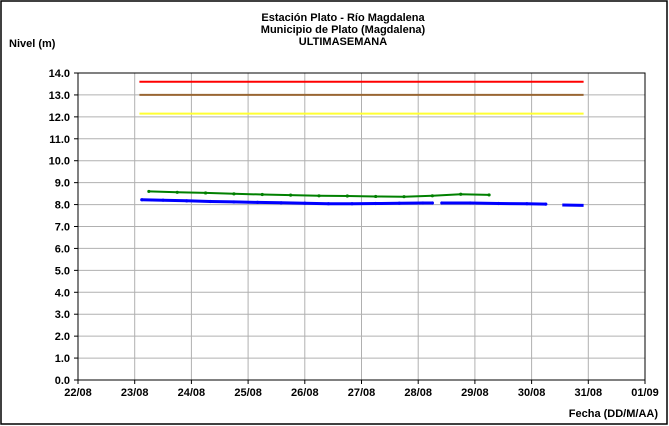 This screenshot has height=426, width=669. What do you see at coordinates (305, 393) in the screenshot?
I see `x-tick-label: 26/08` at bounding box center [305, 393].